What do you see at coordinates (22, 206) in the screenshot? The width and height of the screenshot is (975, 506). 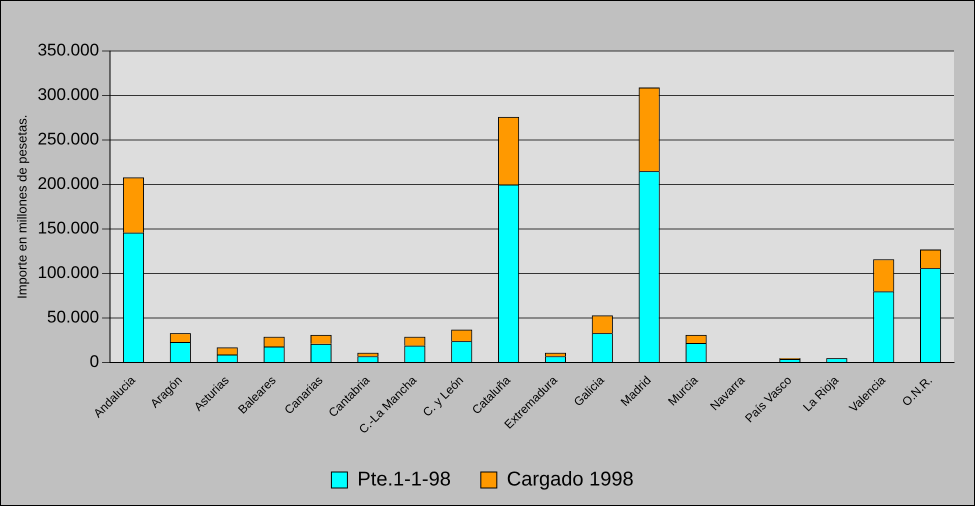 I see `y-axis-title: Importe en millones de pesetas.` at bounding box center [22, 206].